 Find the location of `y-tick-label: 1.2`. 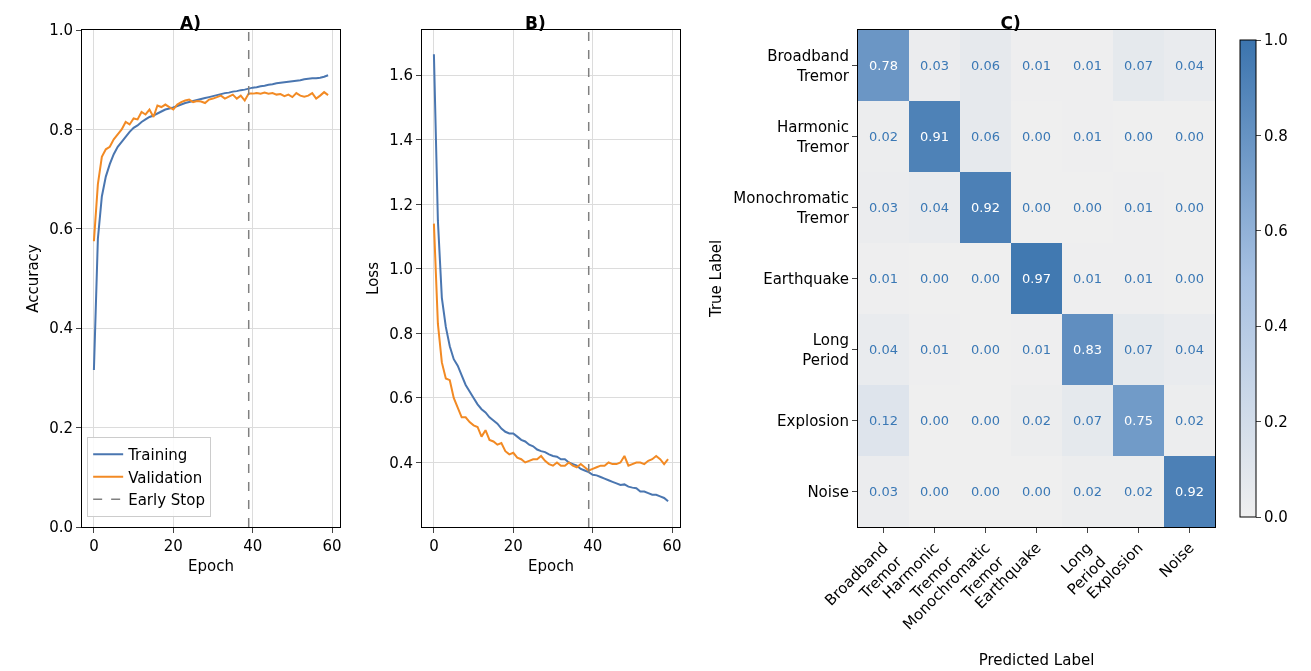

y-tick-label: 1.2 is located at coordinates (401, 204).